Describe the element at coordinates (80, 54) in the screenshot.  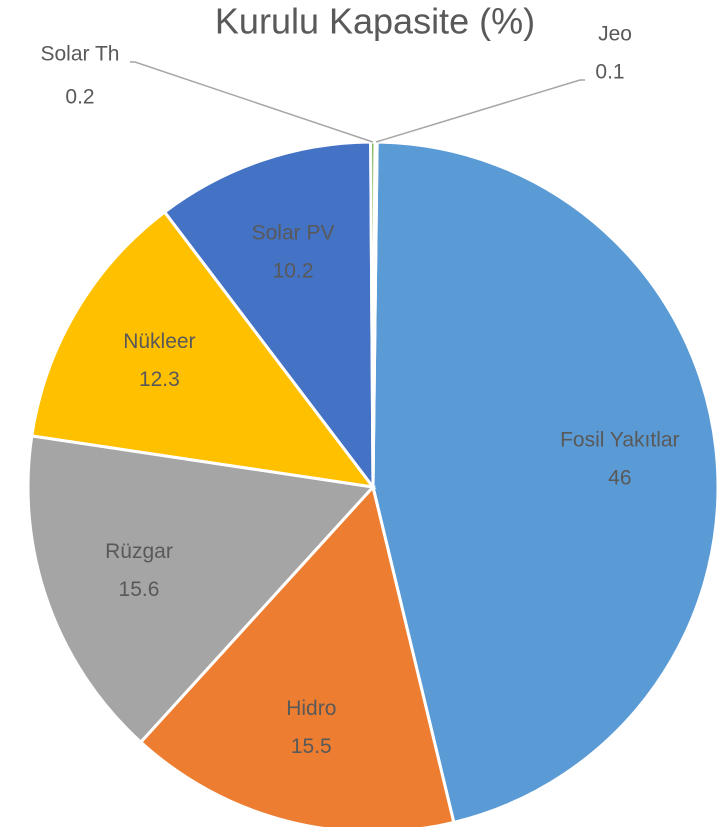
I see `slice-label: Solar Th` at that location.